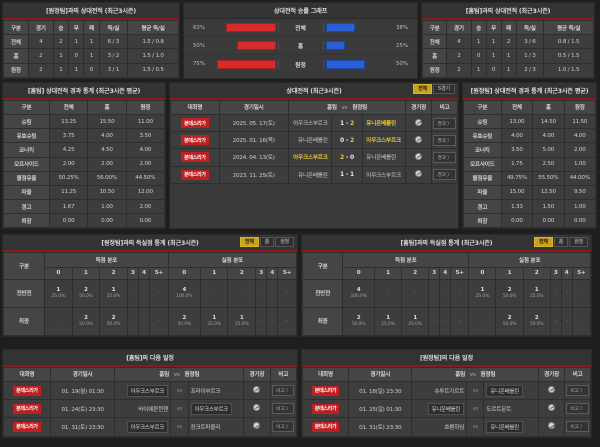  I want to click on cell-value: 1.0 / 1.5, so click(568, 70).